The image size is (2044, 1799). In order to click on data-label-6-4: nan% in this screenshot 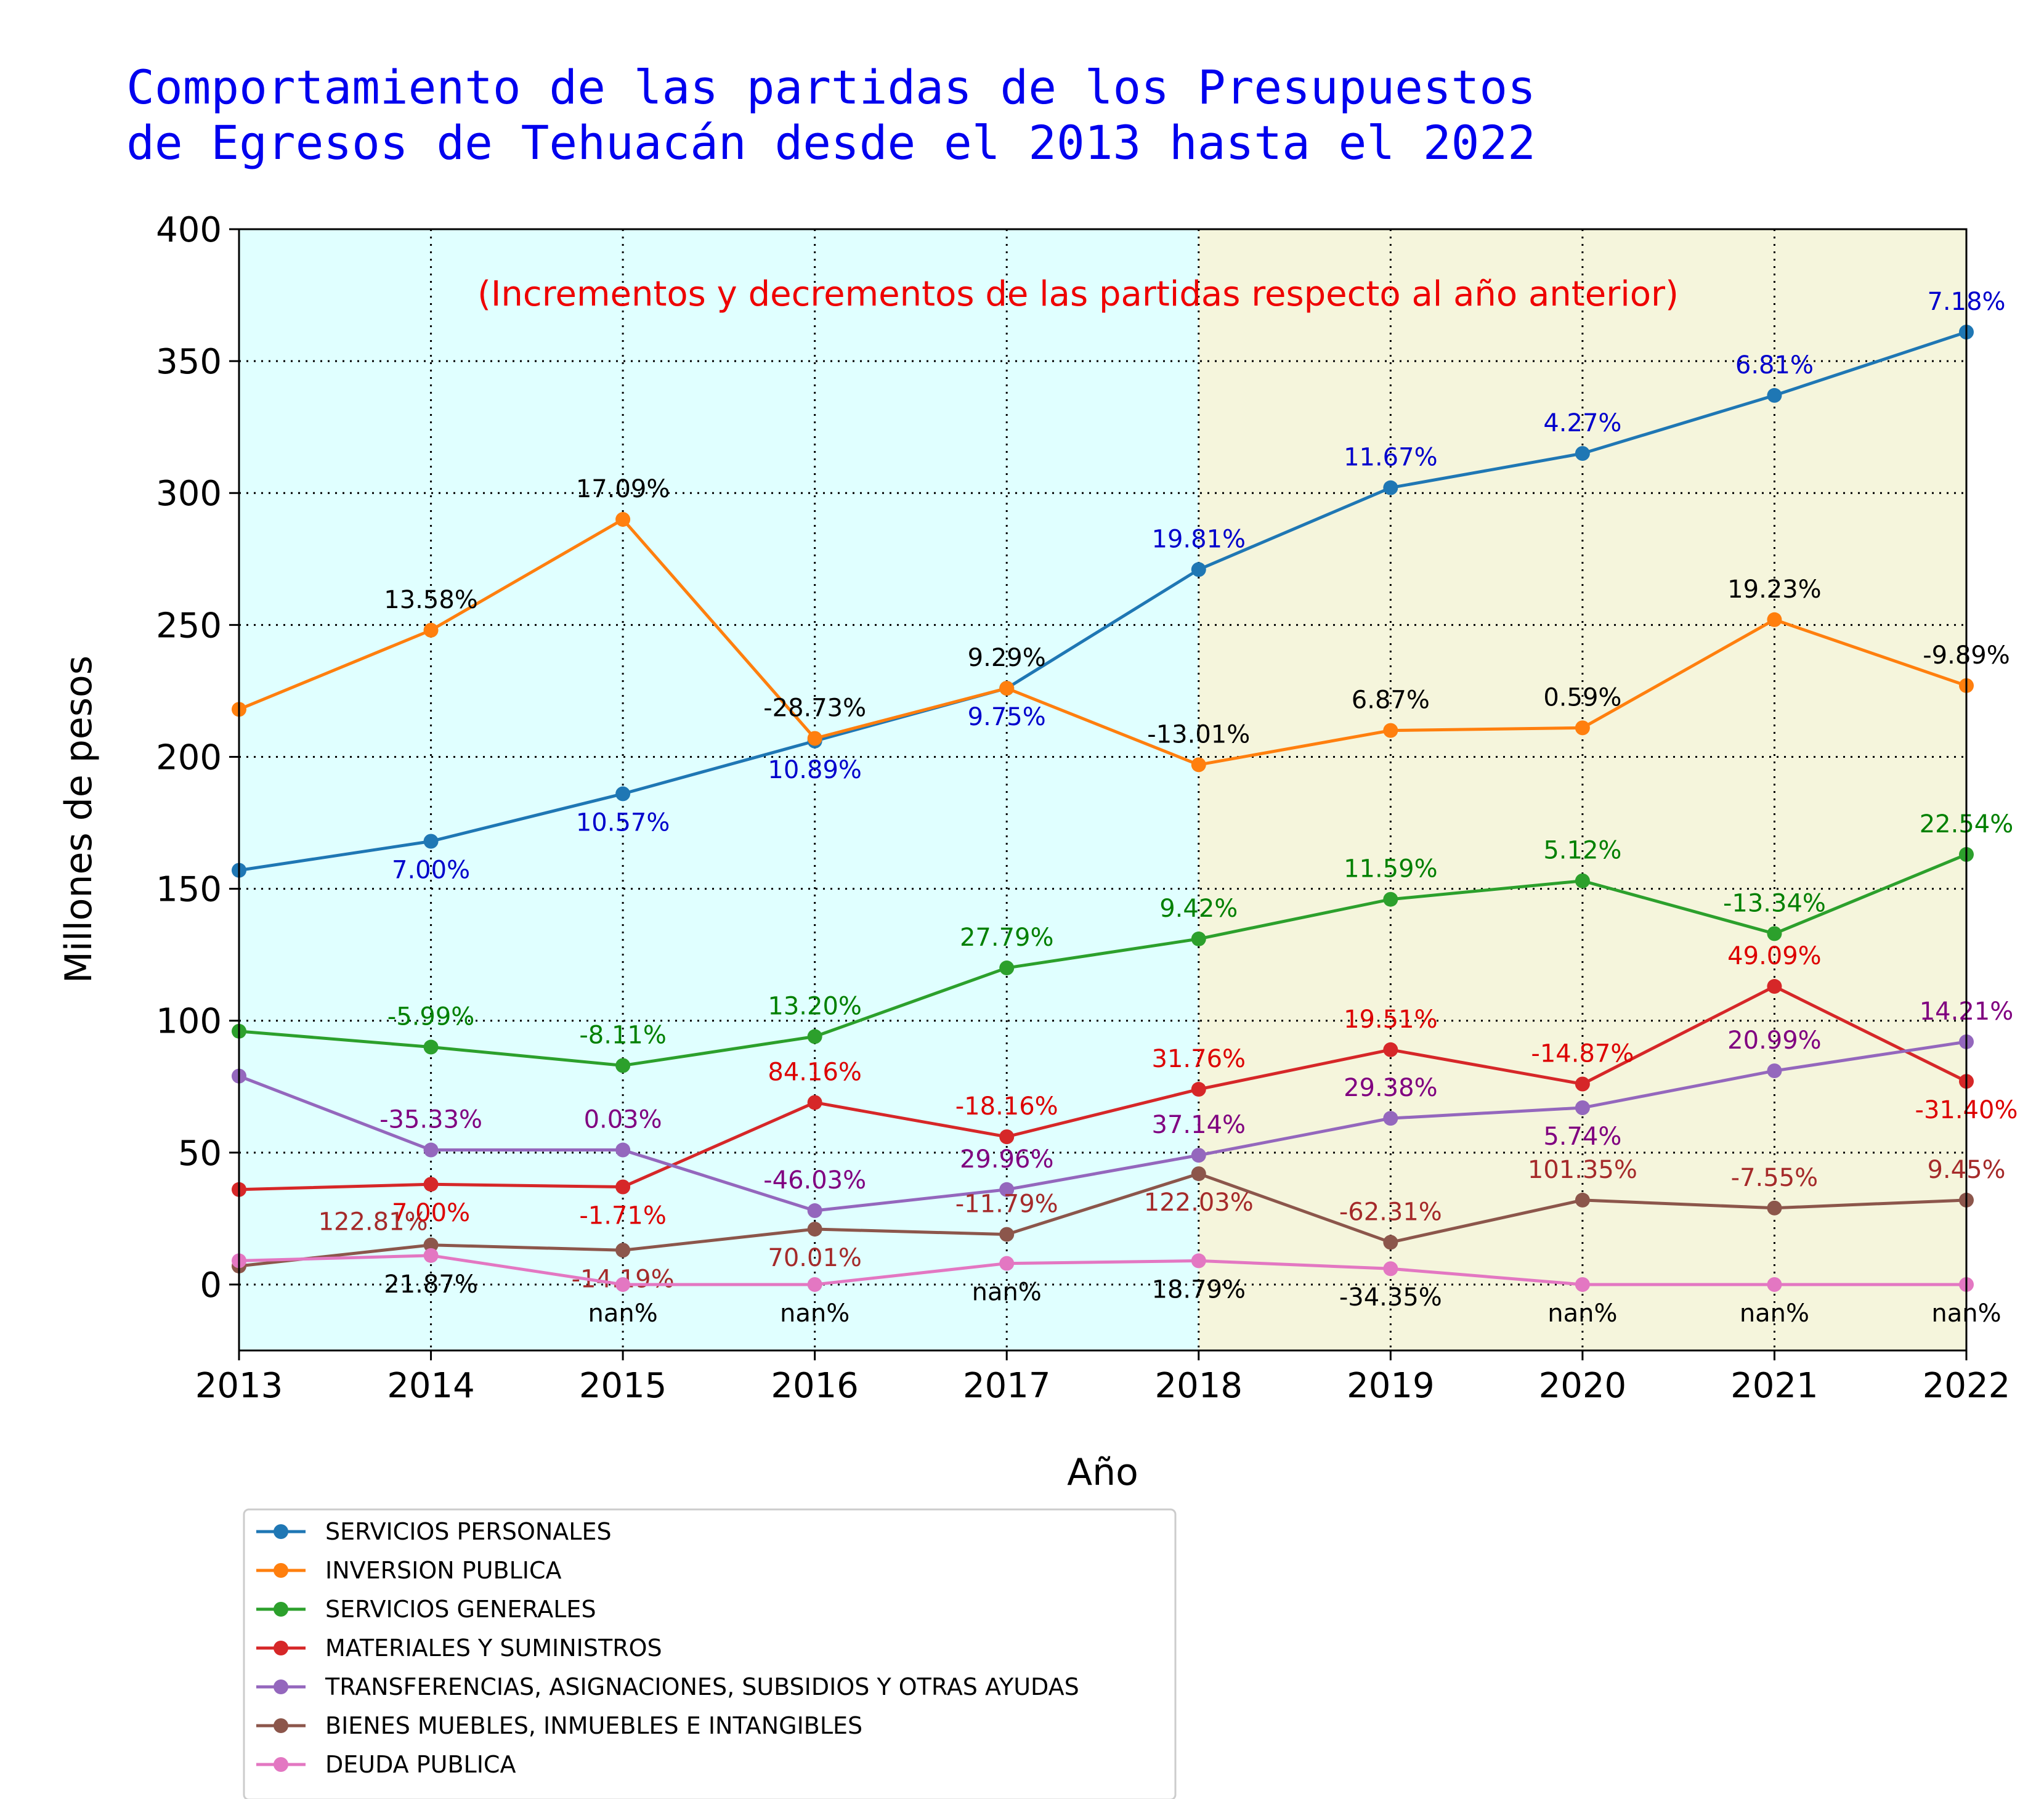, I will do `click(1007, 1292)`.